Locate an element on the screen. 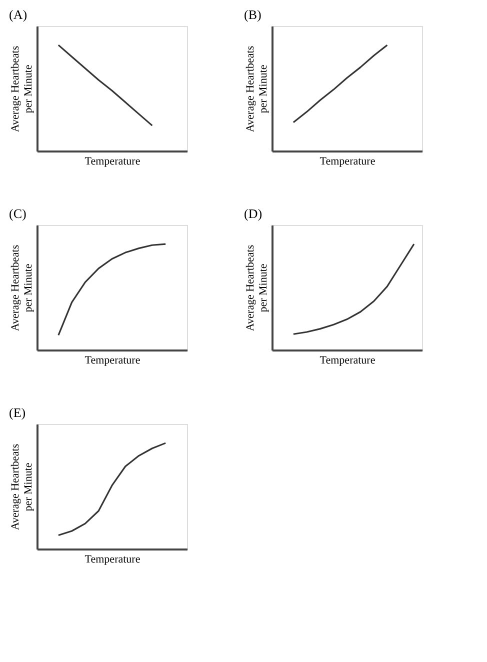 The image size is (487, 662). chart-title: (C) is located at coordinates (17, 213).